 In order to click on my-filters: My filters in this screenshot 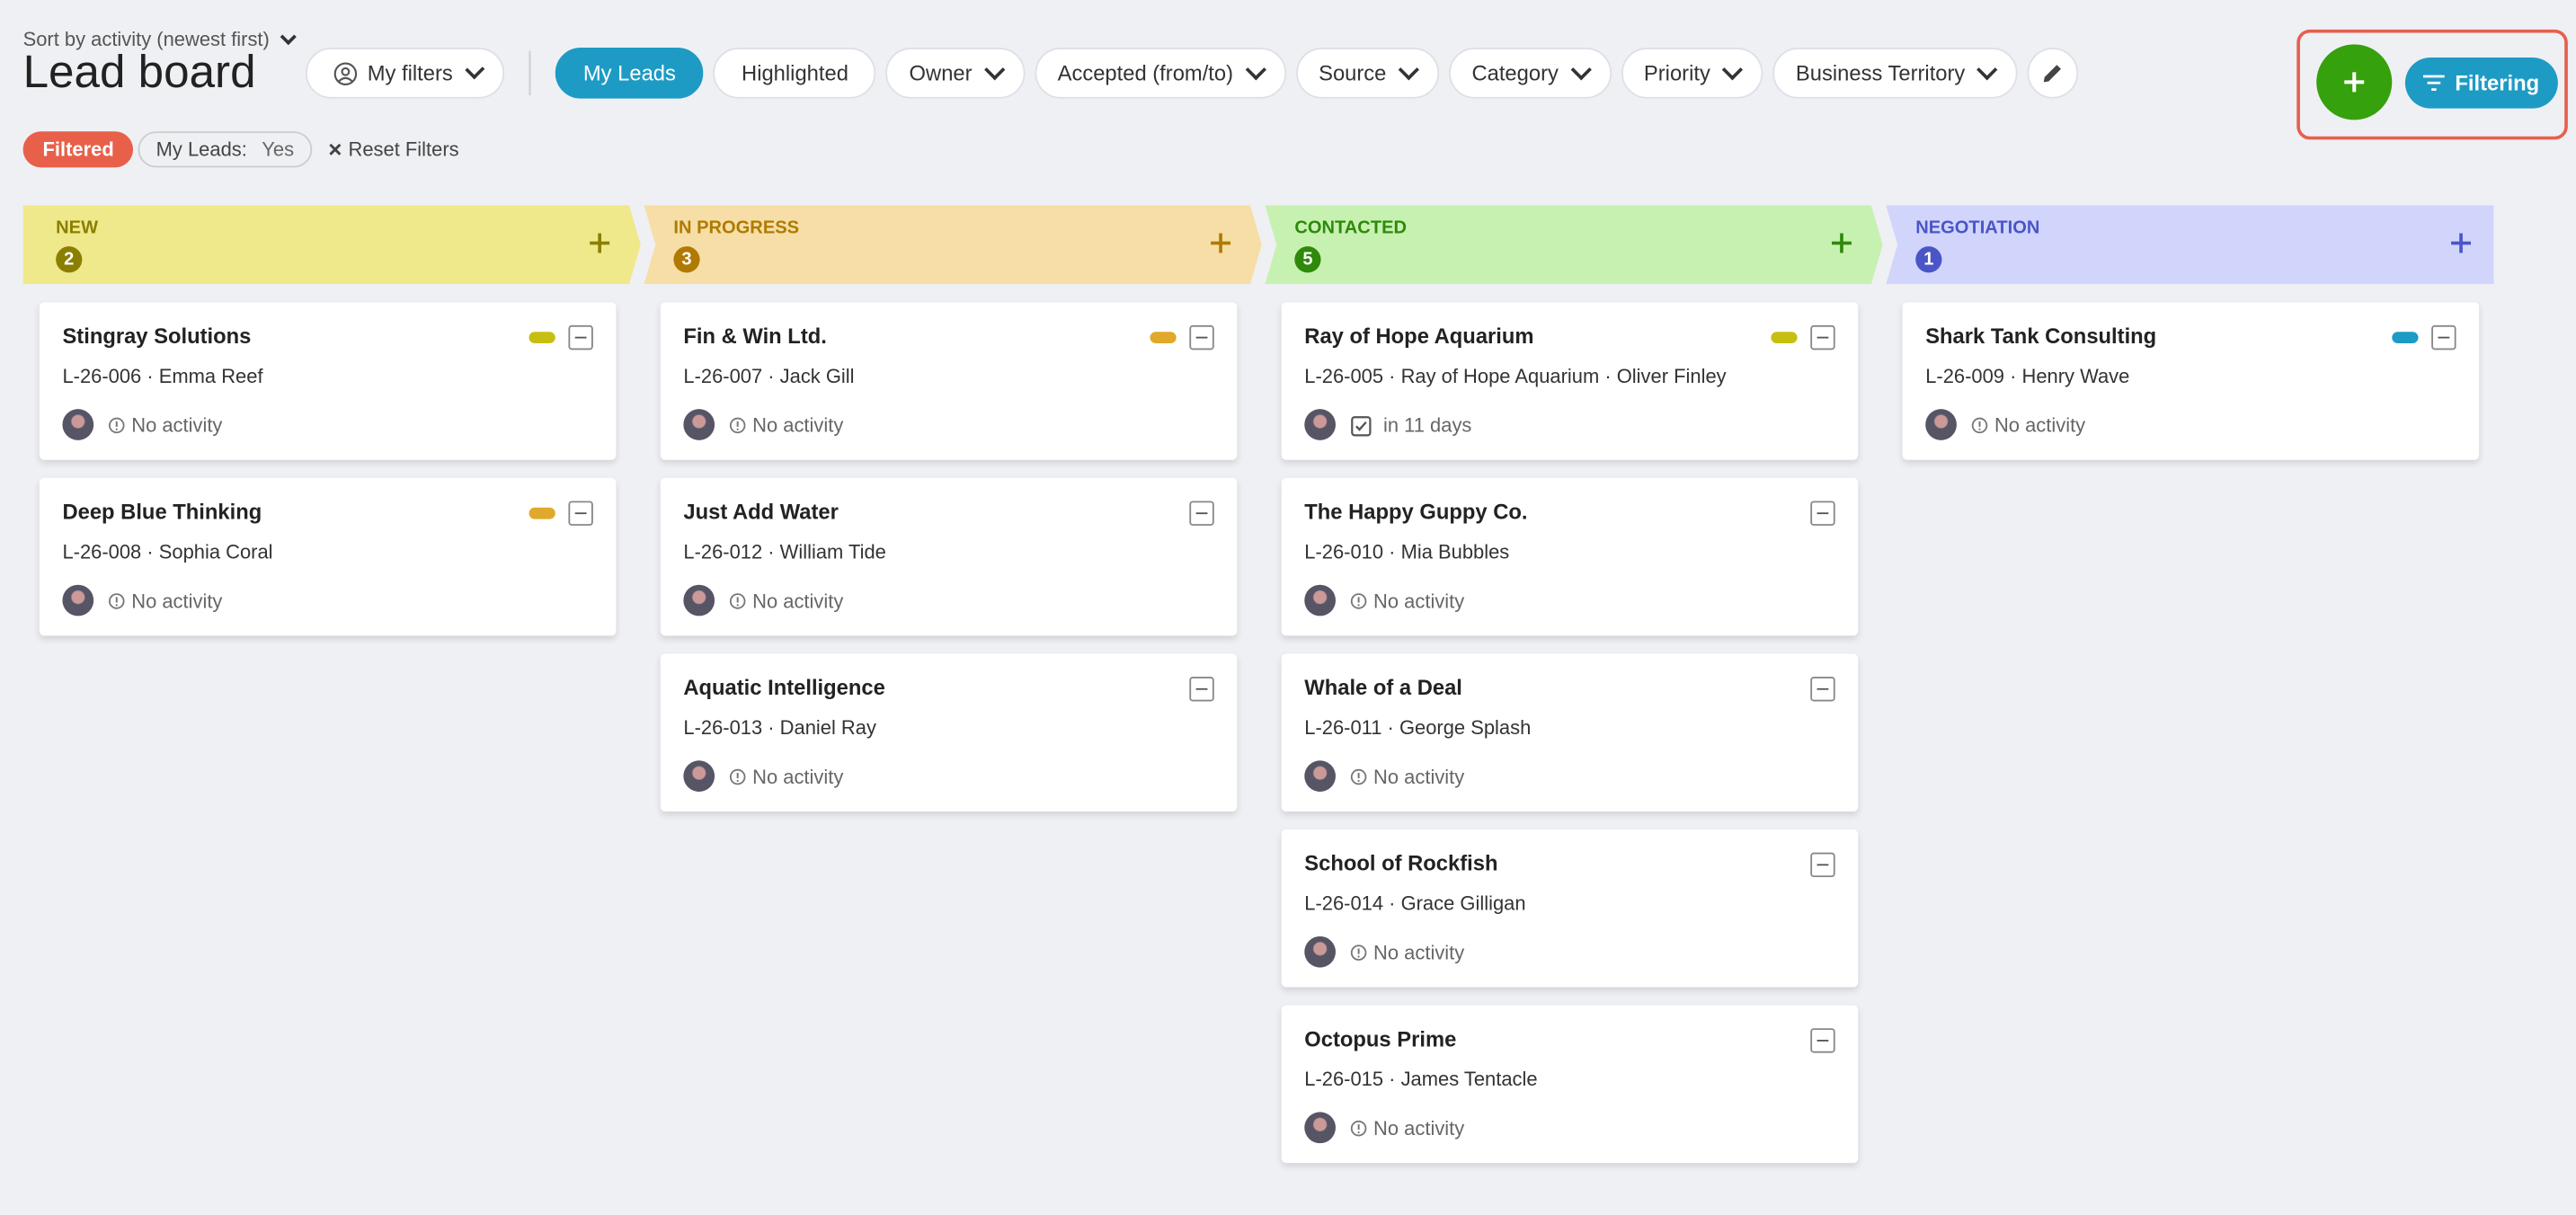, I will do `click(405, 73)`.